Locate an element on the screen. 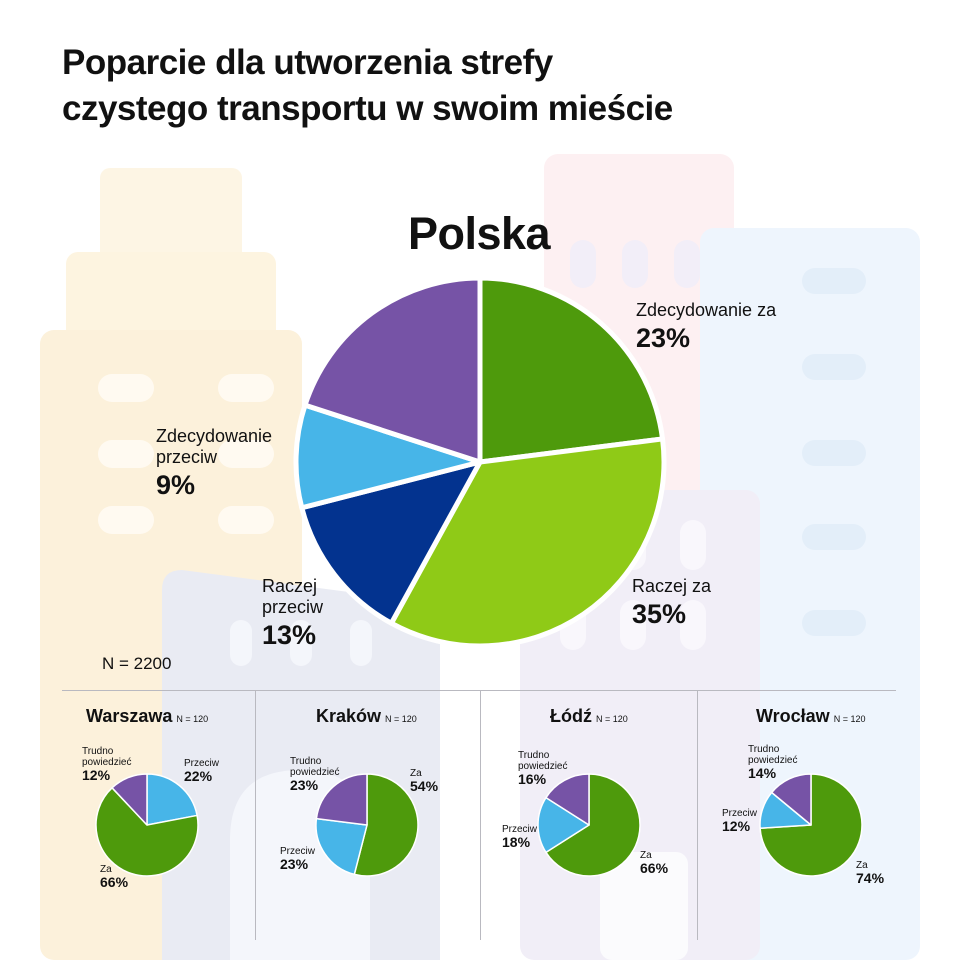 The image size is (960, 960). label-zdecydowanie-przeciw: Zdecydowanie przeciw 9% is located at coordinates (214, 464).